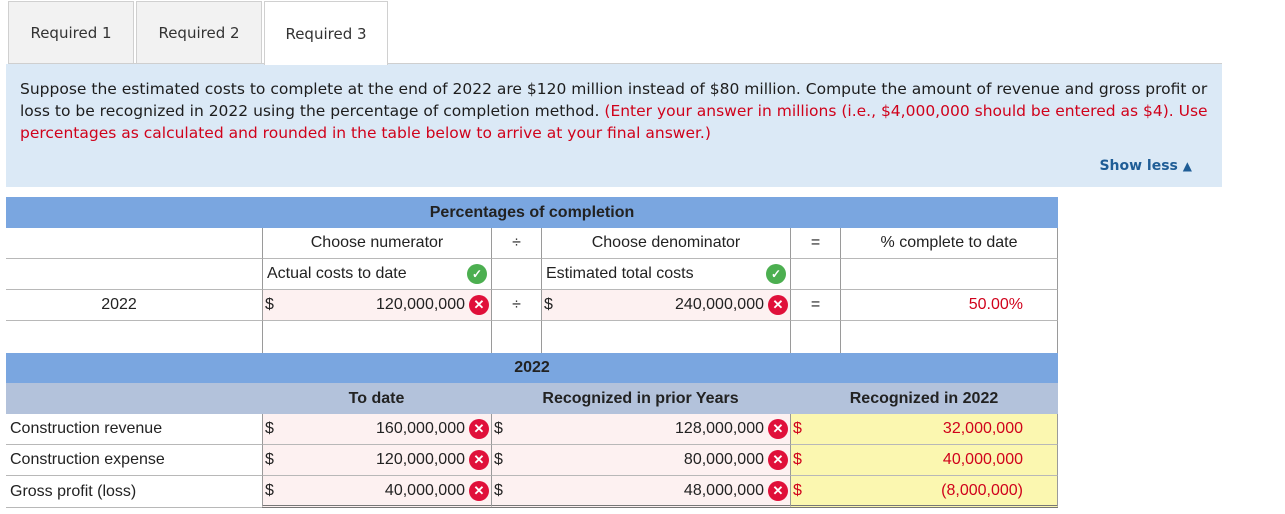  I want to click on row-label: Construction revenue, so click(134, 429).